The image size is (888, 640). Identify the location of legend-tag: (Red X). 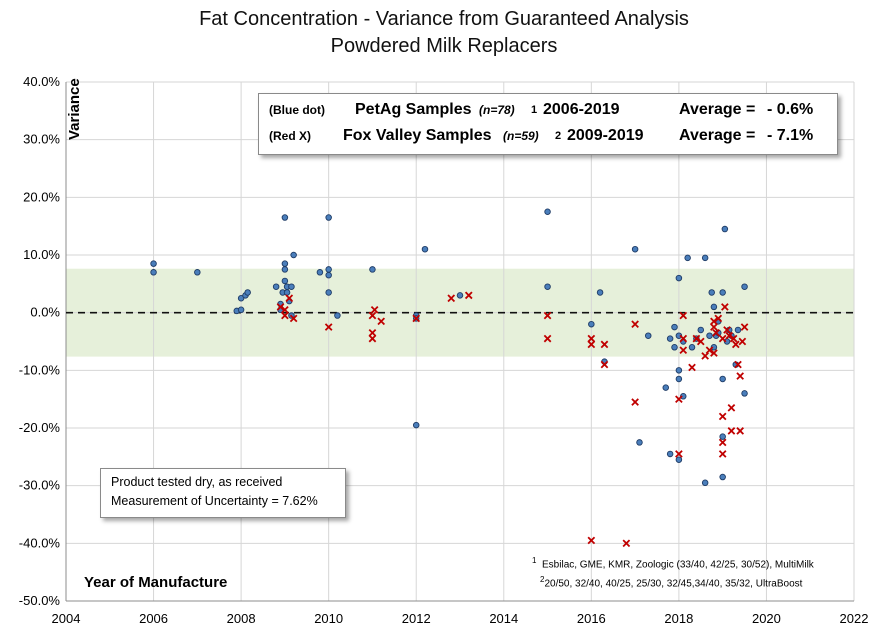
(290, 136).